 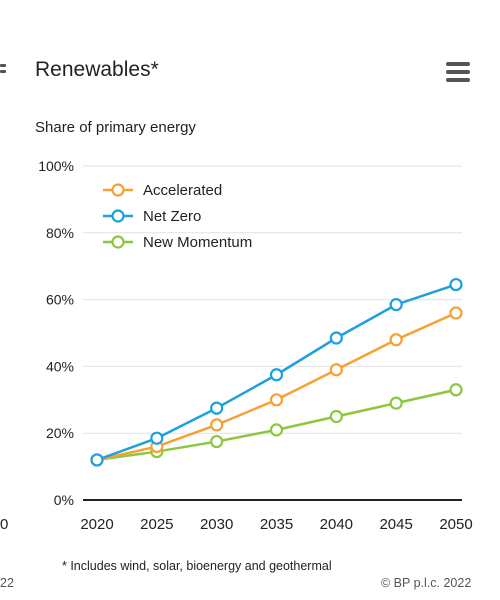 I want to click on y-tick-label: 80%, so click(x=60, y=233).